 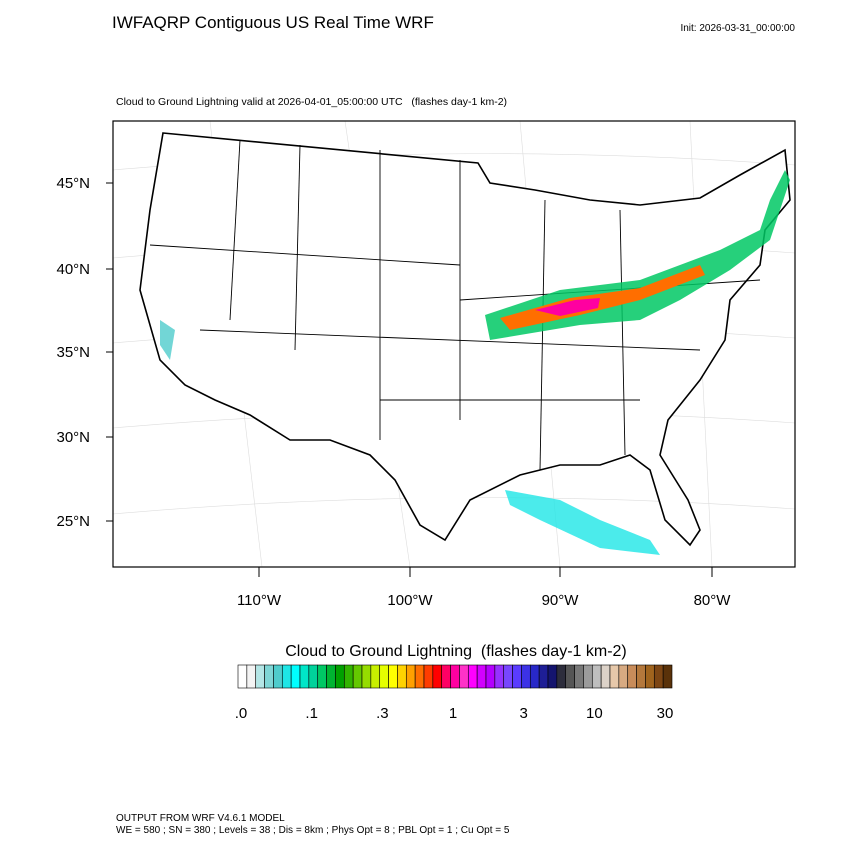 I want to click on lat-label: 40°N, so click(x=73, y=269).